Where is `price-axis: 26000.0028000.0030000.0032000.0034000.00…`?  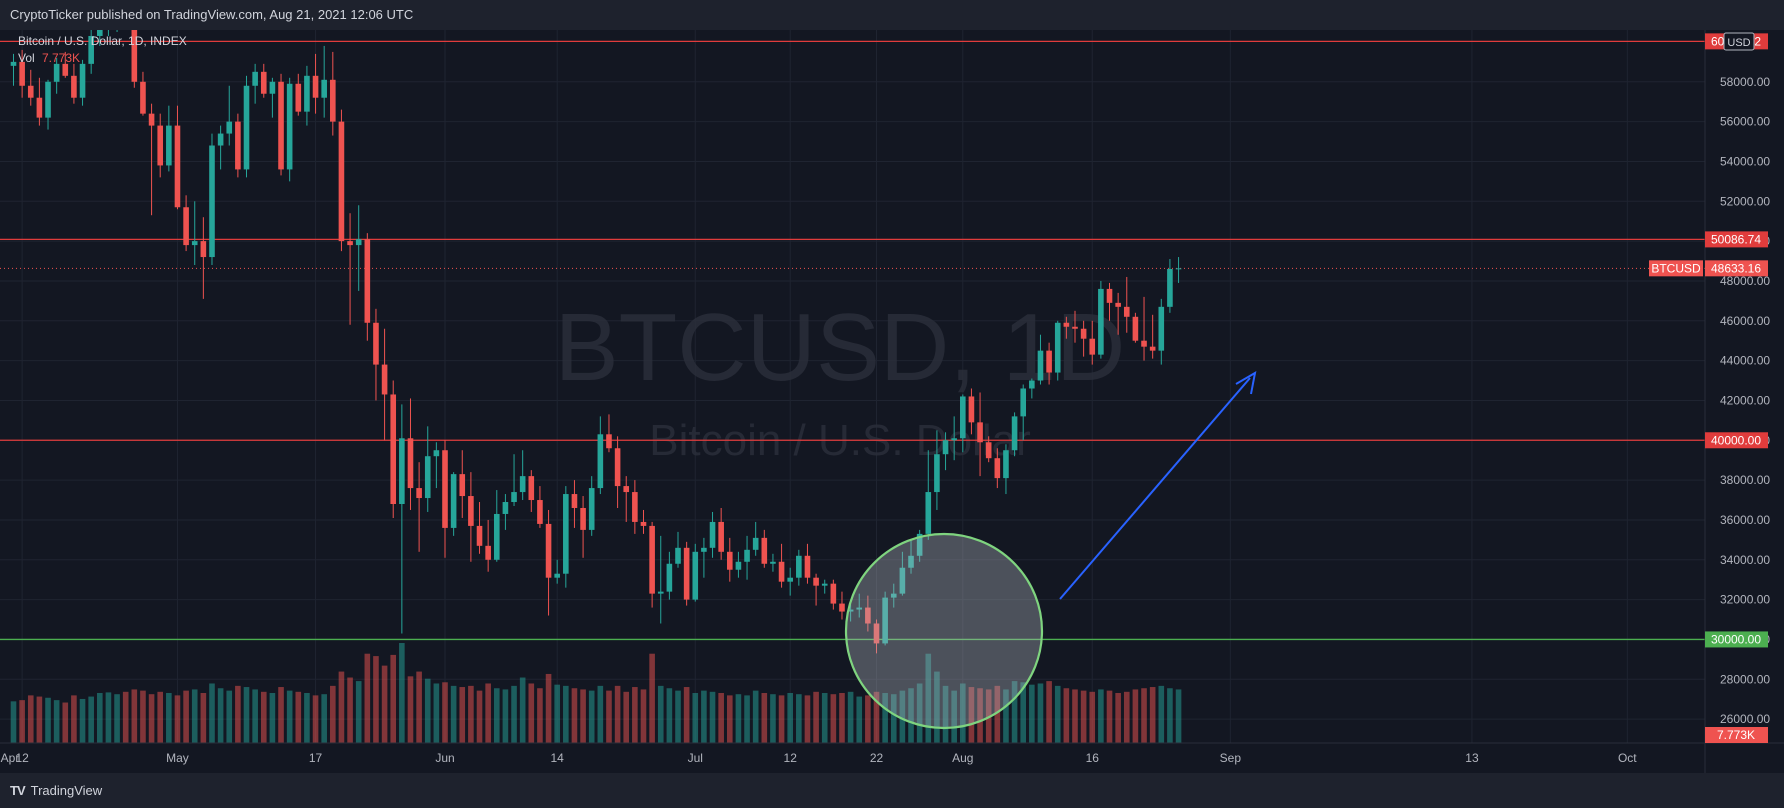
price-axis: 26000.0028000.0030000.0032000.0034000.00… is located at coordinates (1745, 400).